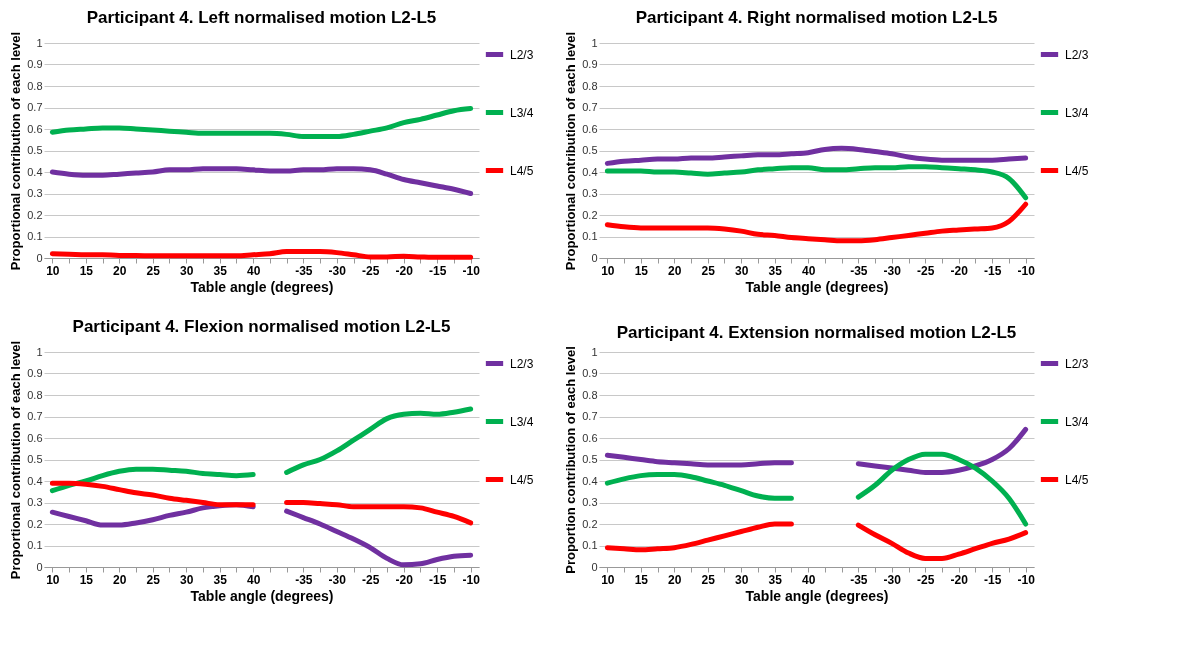  Describe the element at coordinates (261, 18) in the screenshot. I see `chart-title: Participant 4. Left normalised motion L2-L5` at that location.